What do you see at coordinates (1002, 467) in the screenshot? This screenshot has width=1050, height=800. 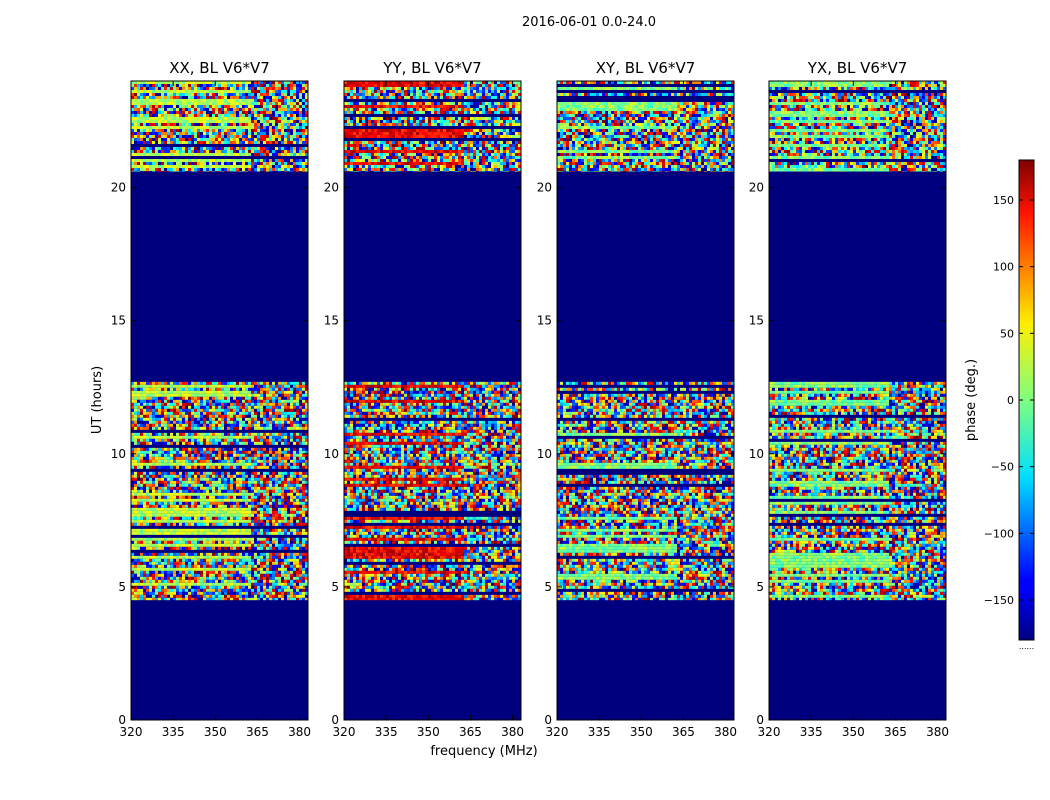 I see `colorbar-tick-label: −50` at bounding box center [1002, 467].